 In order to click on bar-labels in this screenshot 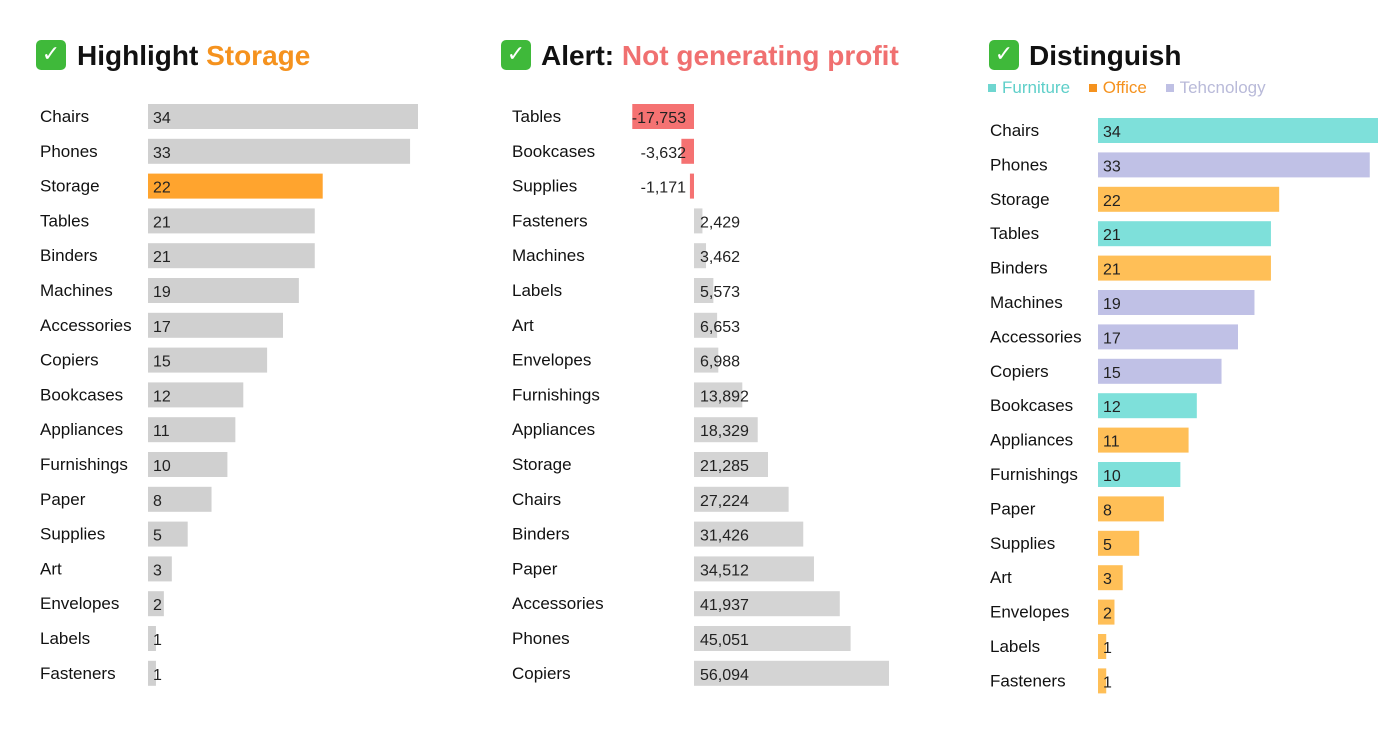, I will do `click(1102, 646)`.